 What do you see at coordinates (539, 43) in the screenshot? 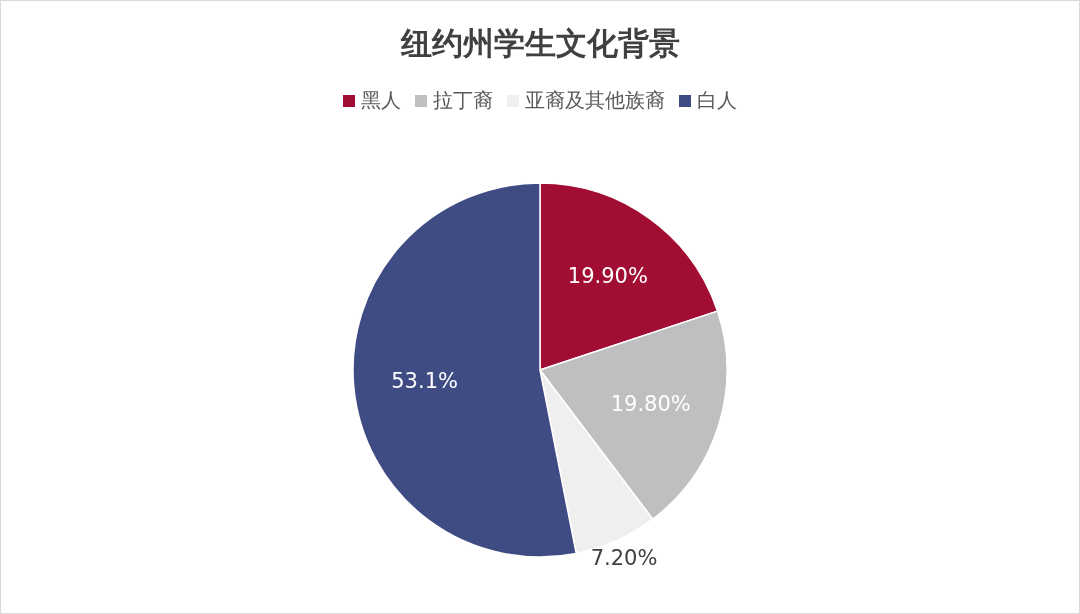
I see `chart-title: 纽约州学生文化背景` at bounding box center [539, 43].